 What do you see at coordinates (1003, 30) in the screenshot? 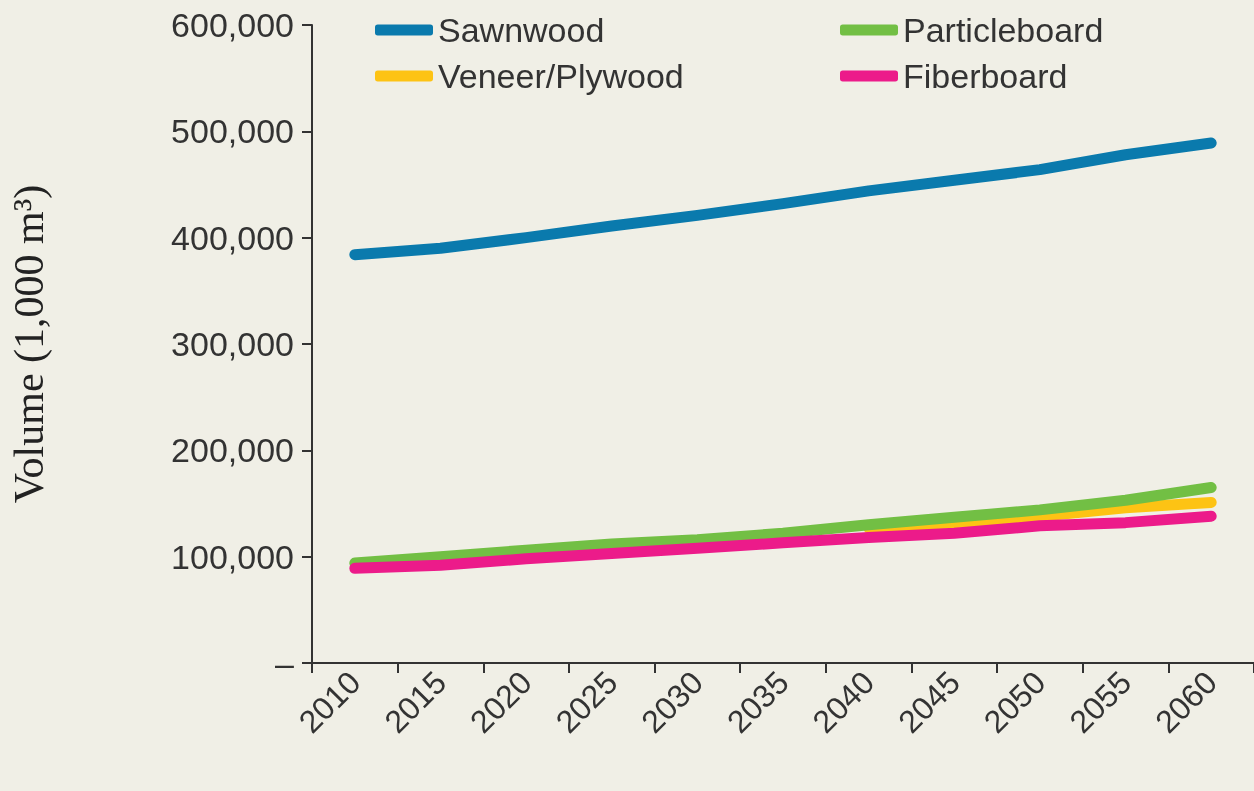
I see `legend-label: Particleboard` at bounding box center [1003, 30].